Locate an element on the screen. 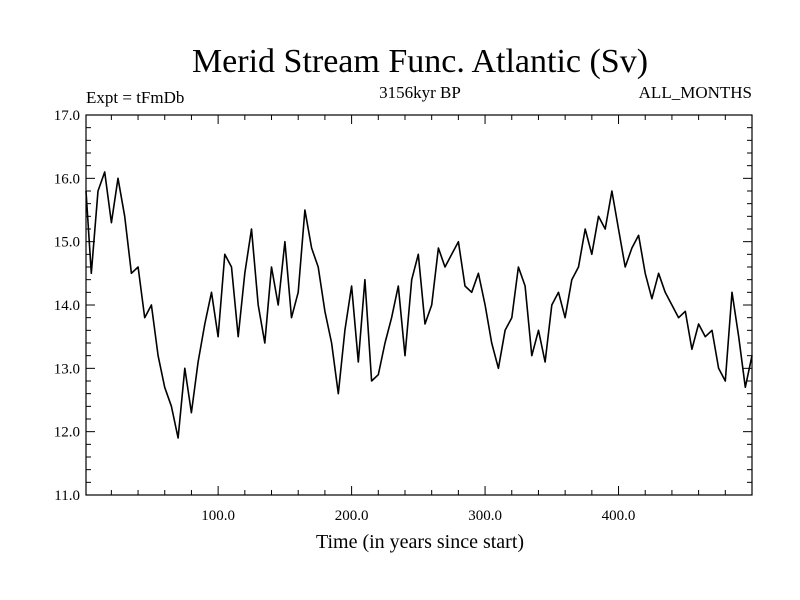  x-axis-label: Time (in years since start) is located at coordinates (420, 542).